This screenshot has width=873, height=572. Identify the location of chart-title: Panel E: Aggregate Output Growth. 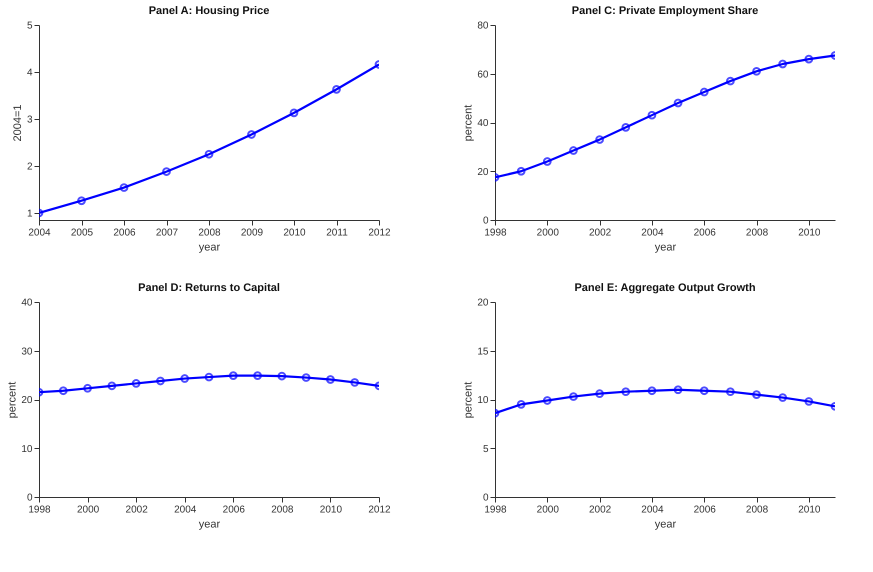
(665, 288).